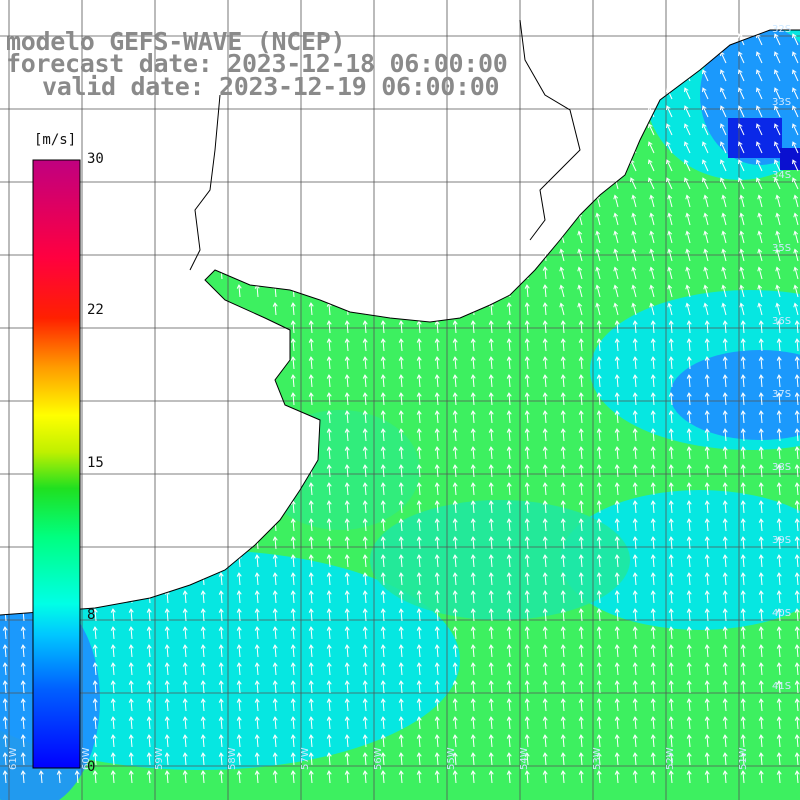 This screenshot has width=800, height=800. What do you see at coordinates (597, 758) in the screenshot?
I see `lon-label: 53W` at bounding box center [597, 758].